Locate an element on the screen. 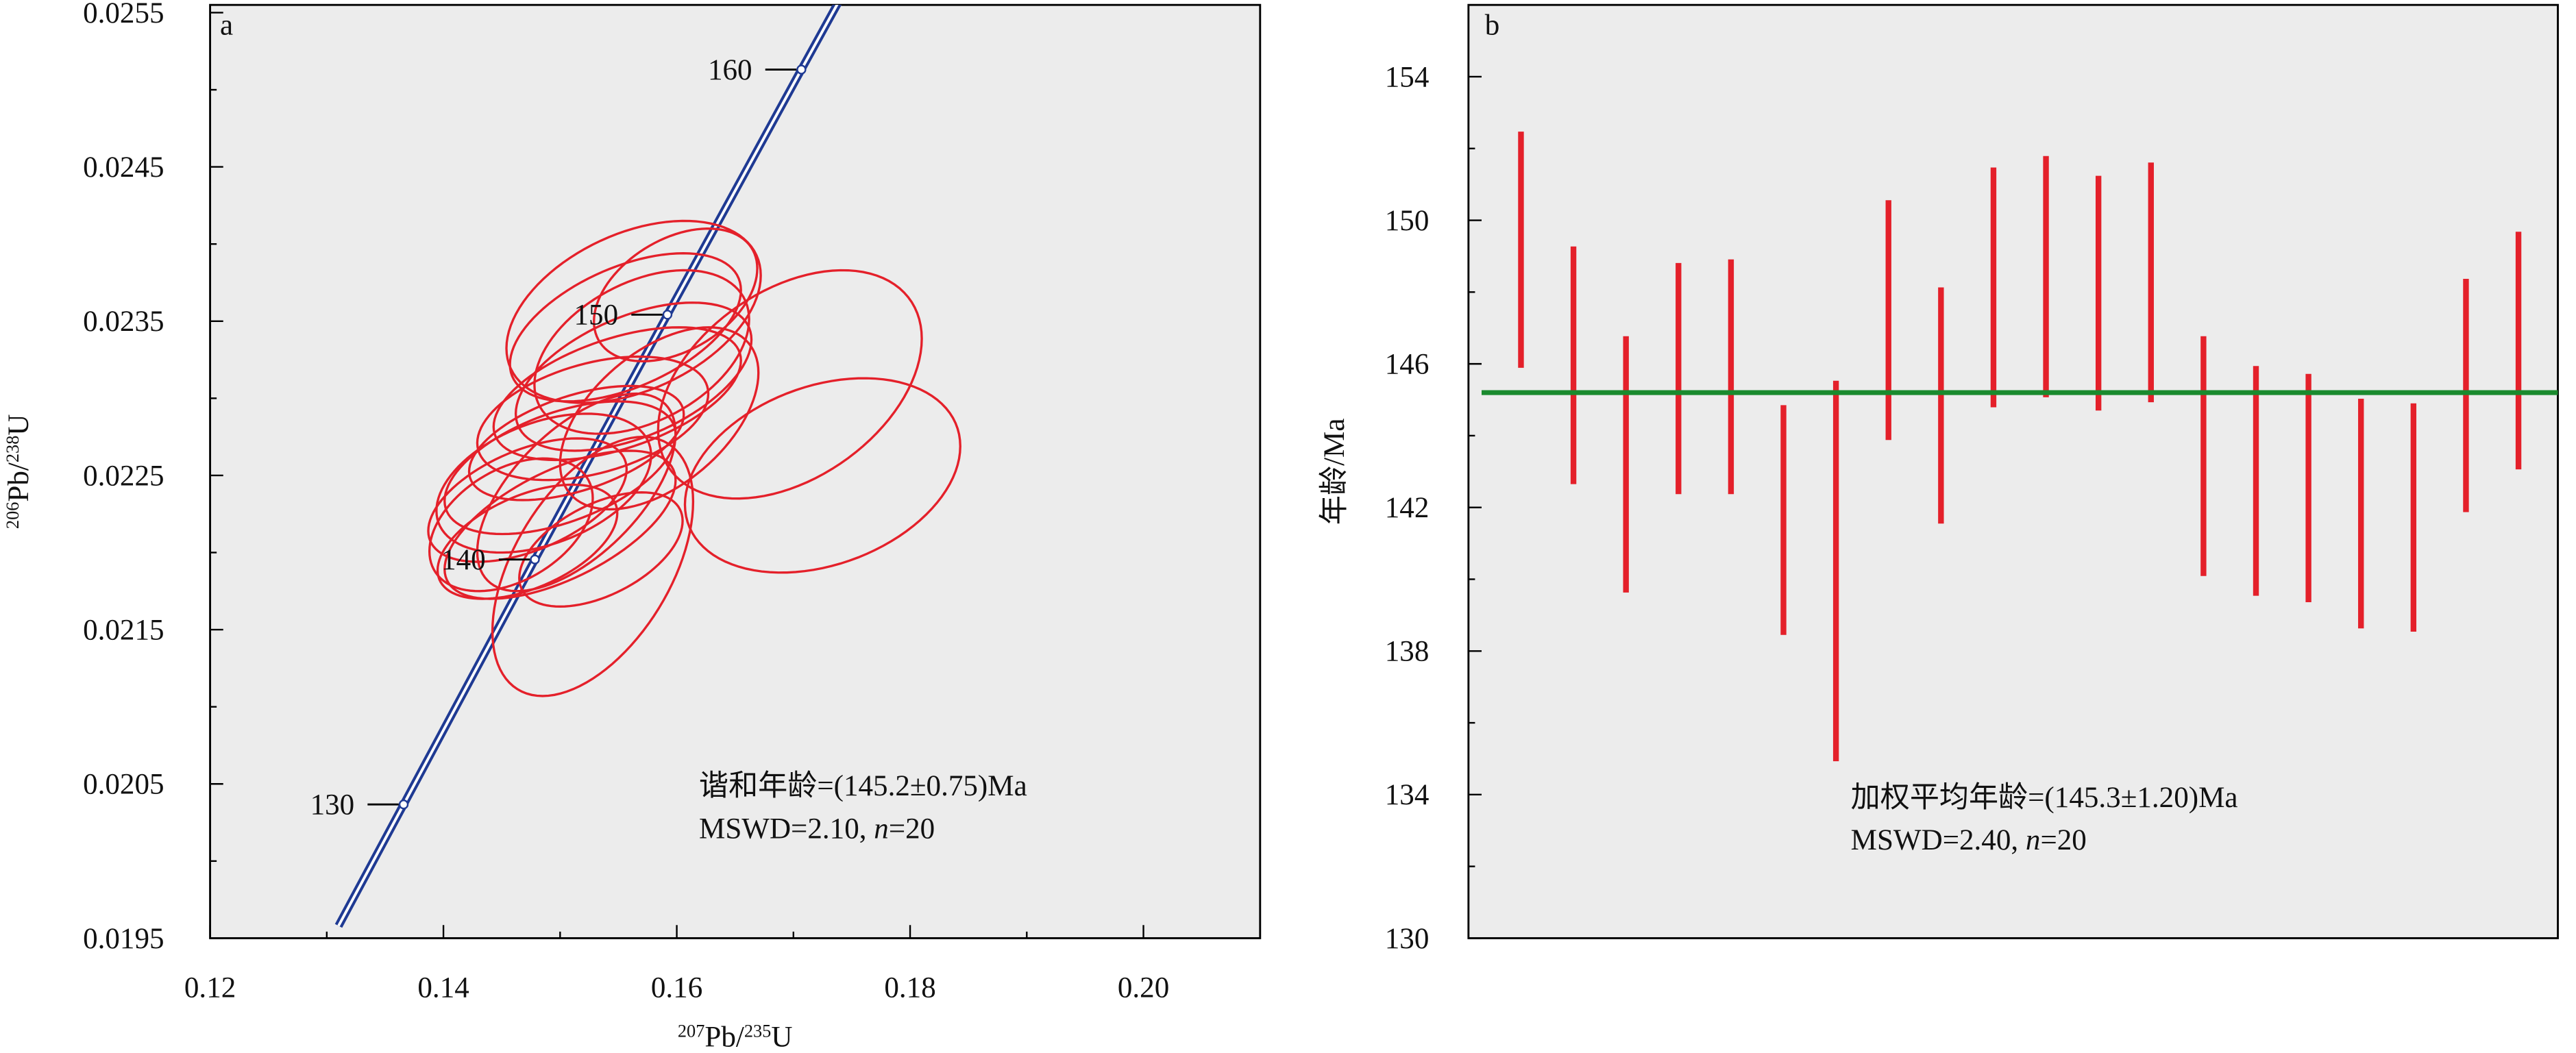  text-part: MSWD=2.10, is located at coordinates (786, 829).